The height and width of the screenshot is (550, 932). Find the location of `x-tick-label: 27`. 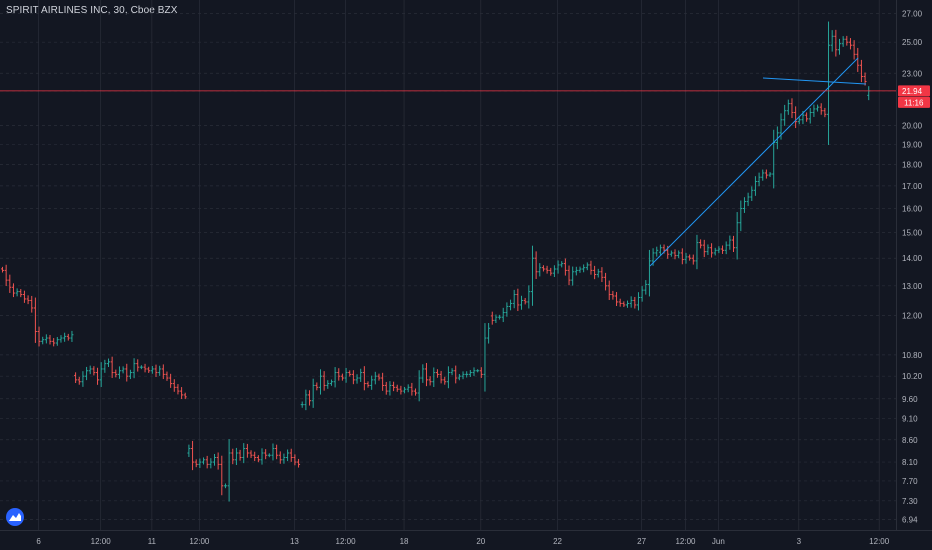

x-tick-label: 27 is located at coordinates (641, 541).